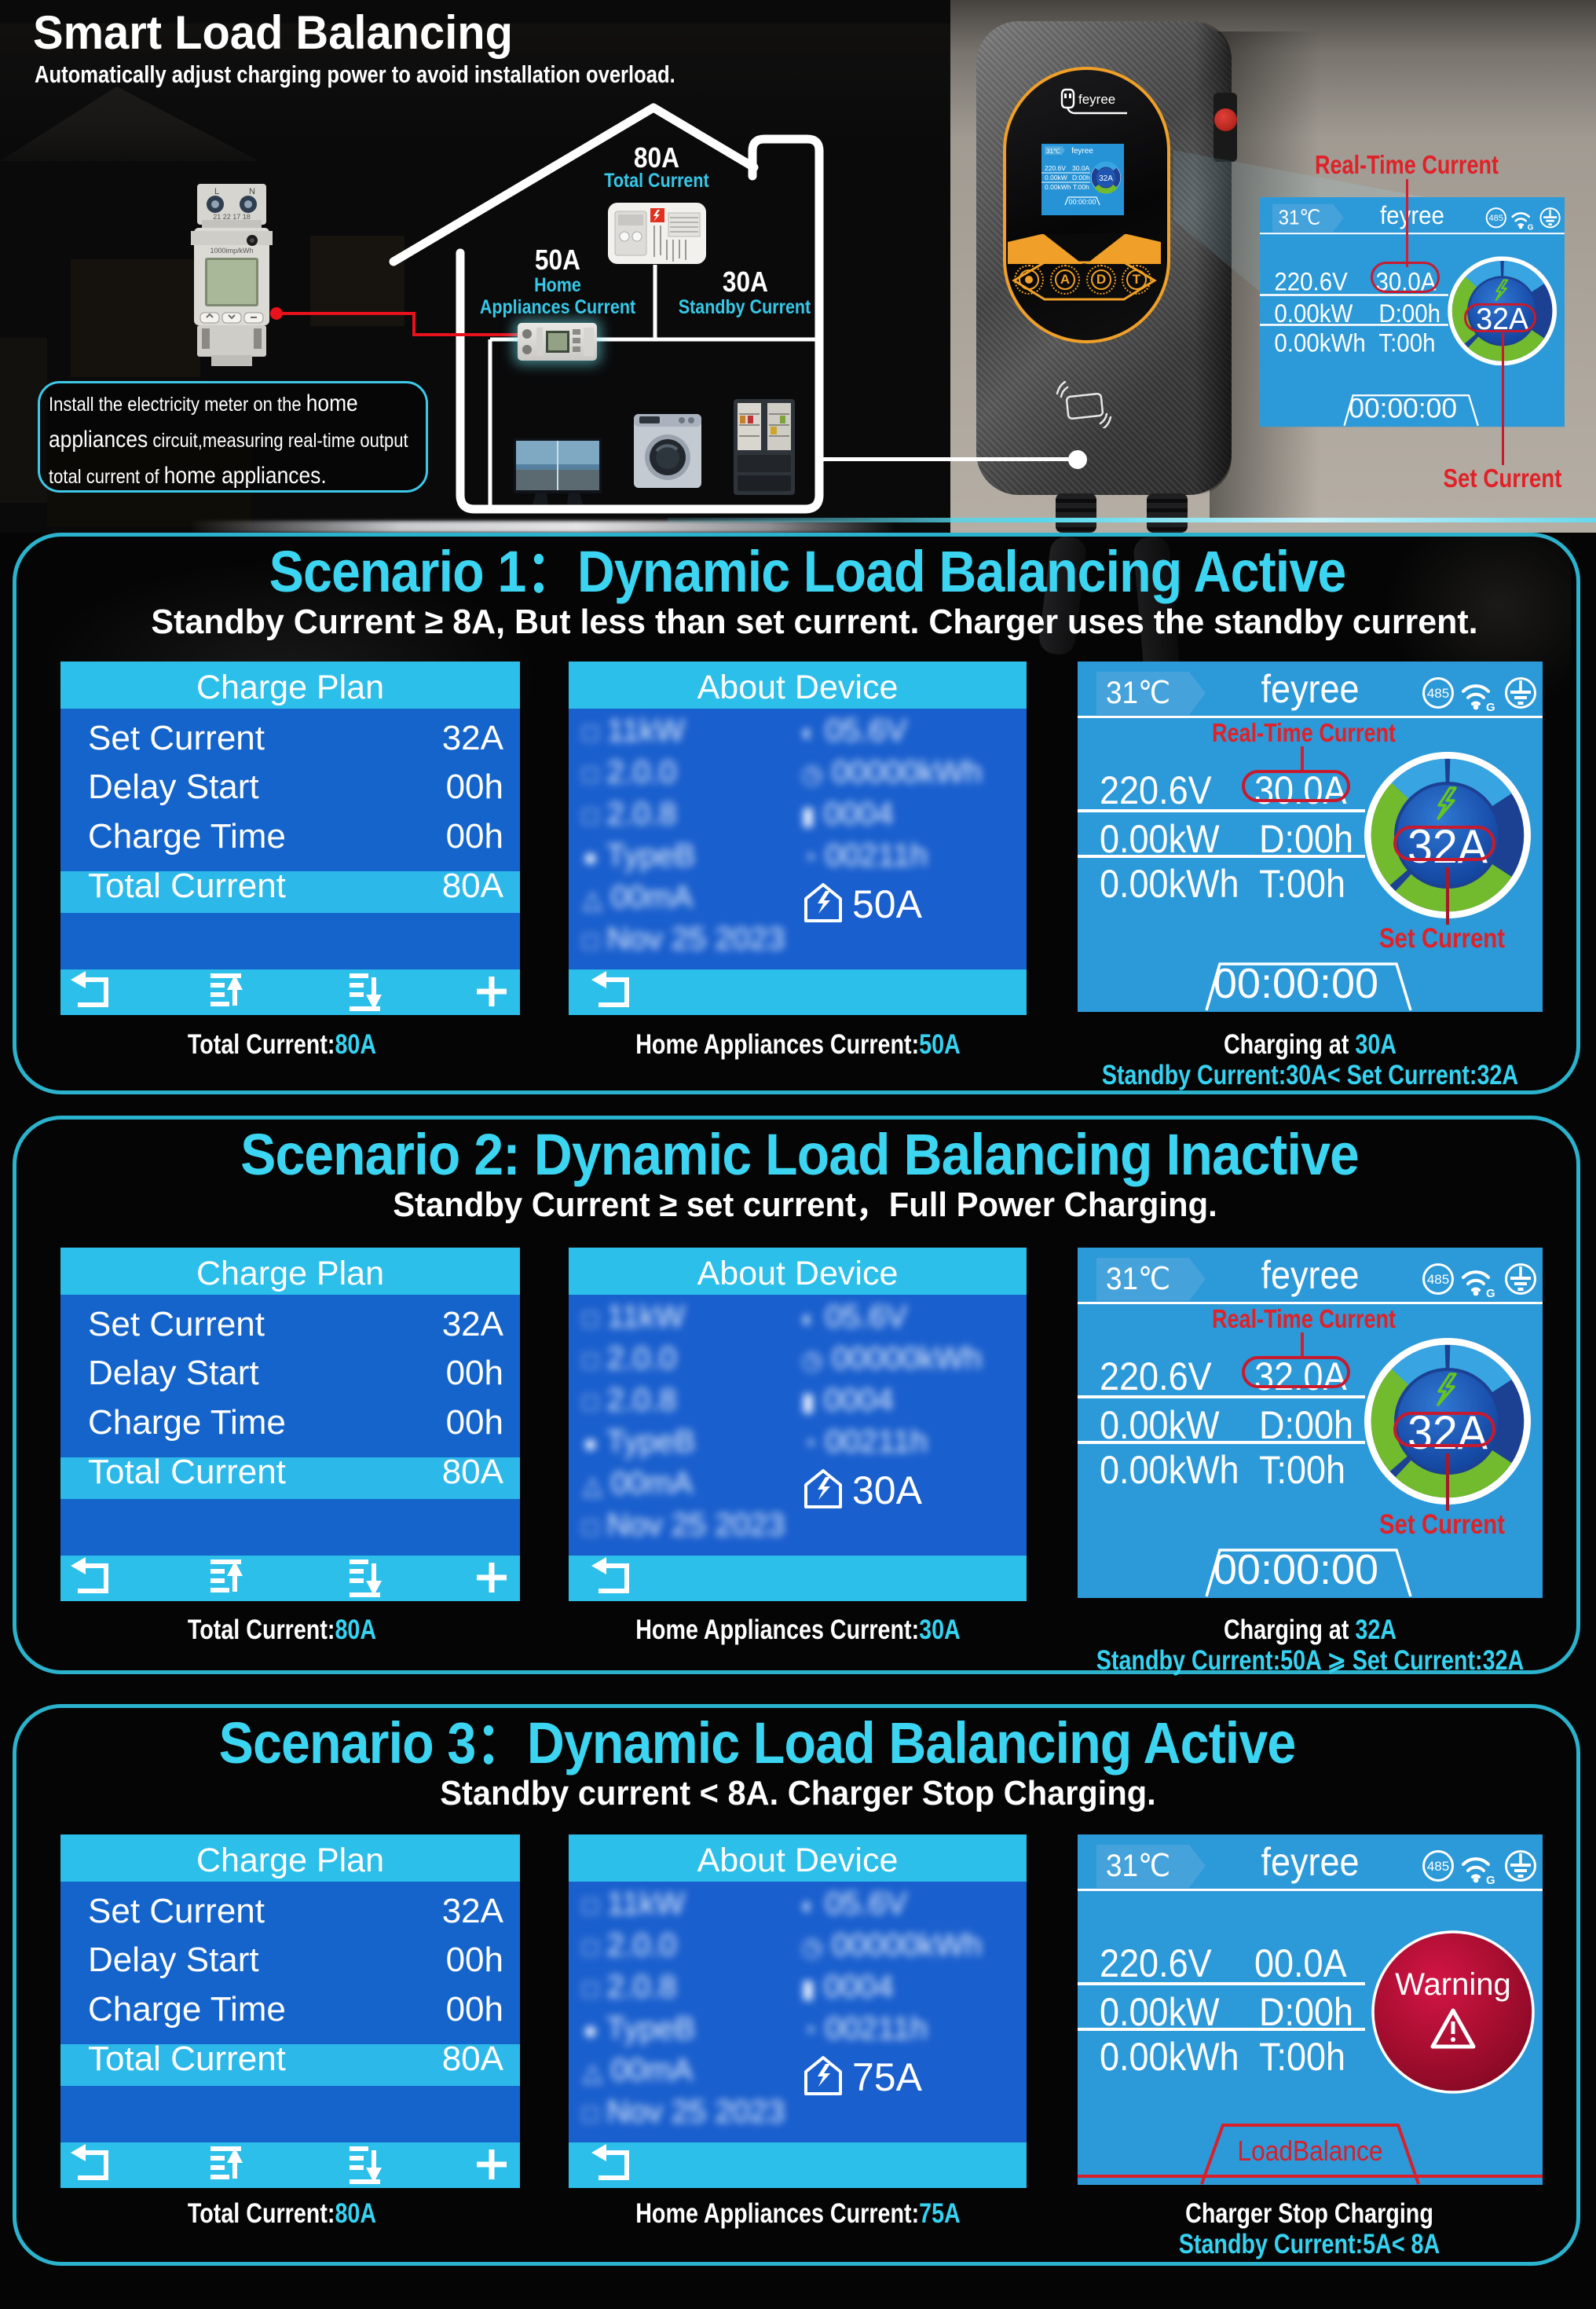 This screenshot has height=2309, width=1596. Describe the element at coordinates (252, 191) in the screenshot. I see `svg-text: N` at that location.